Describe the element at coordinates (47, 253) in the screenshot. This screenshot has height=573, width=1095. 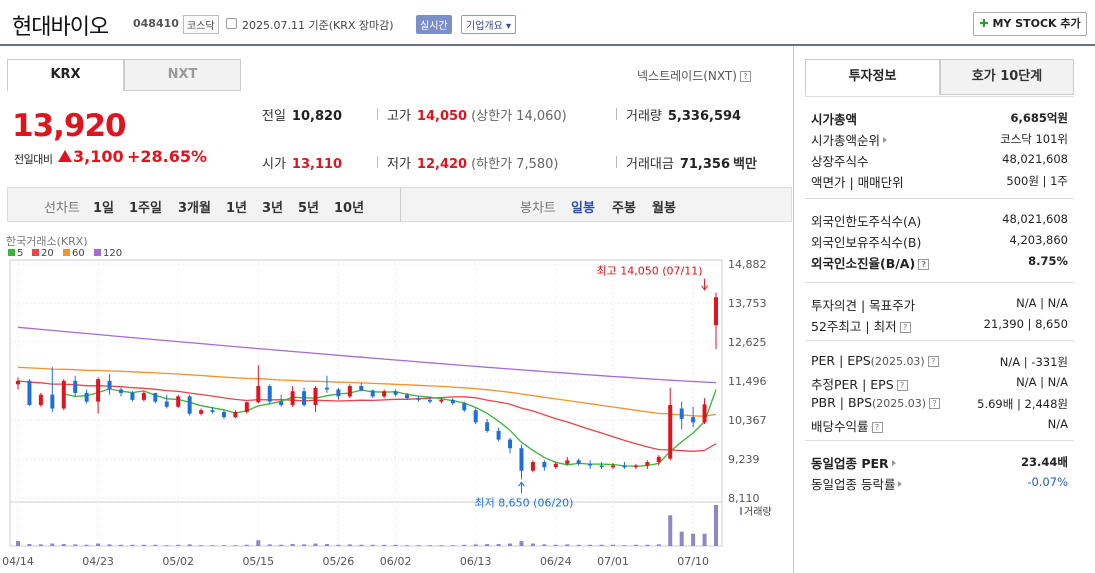
I see `legend-label: 20` at that location.